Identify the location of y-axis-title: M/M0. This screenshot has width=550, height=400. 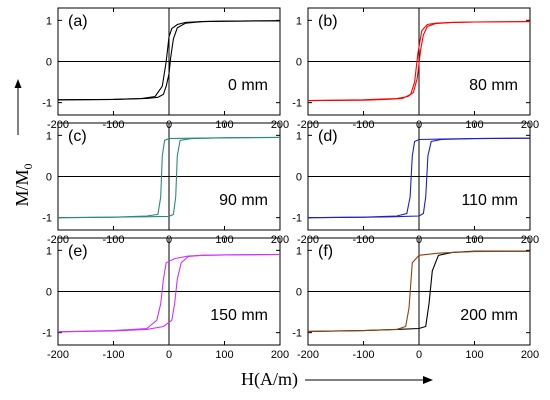
(23, 184).